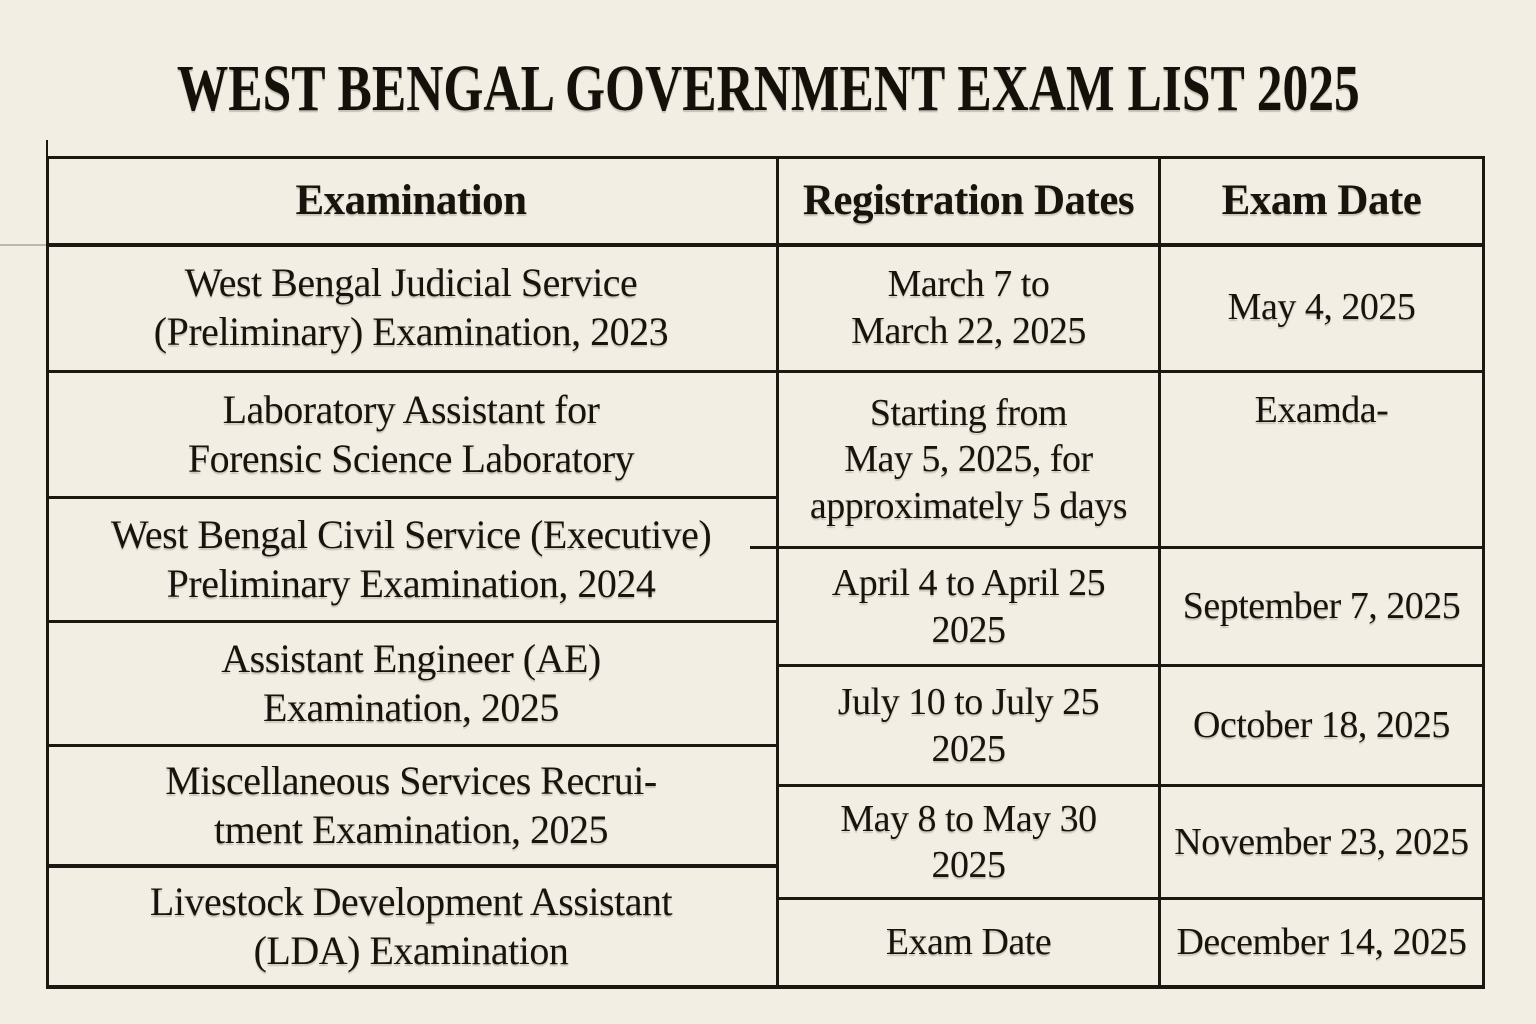 Image resolution: width=1536 pixels, height=1024 pixels. What do you see at coordinates (47, 572) in the screenshot?
I see `table-border-left` at bounding box center [47, 572].